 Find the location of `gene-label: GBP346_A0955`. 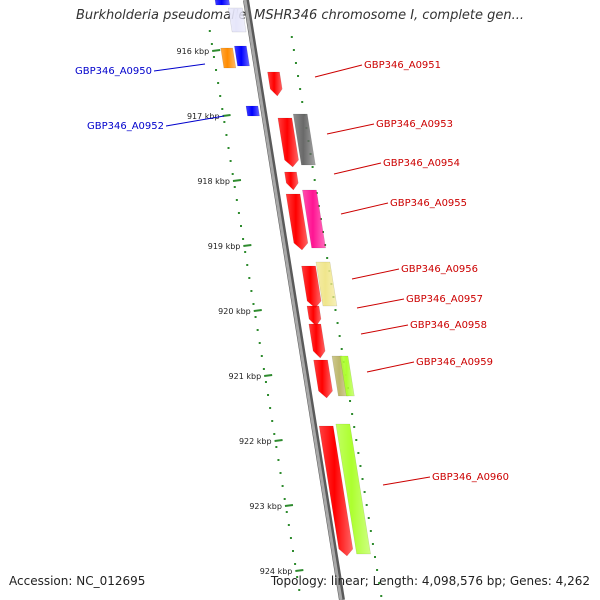

gene-label: GBP346_A0955 is located at coordinates (428, 203).